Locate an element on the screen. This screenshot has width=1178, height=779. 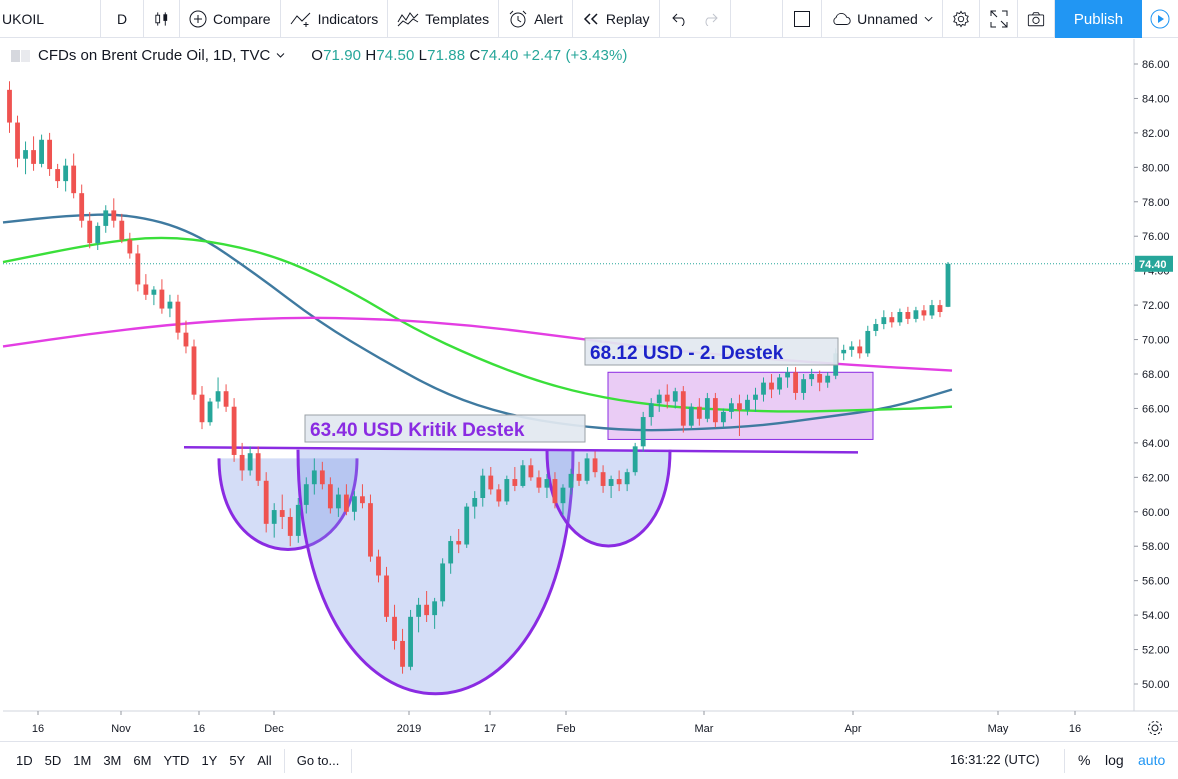
range-1m: 1M is located at coordinates (82, 760).